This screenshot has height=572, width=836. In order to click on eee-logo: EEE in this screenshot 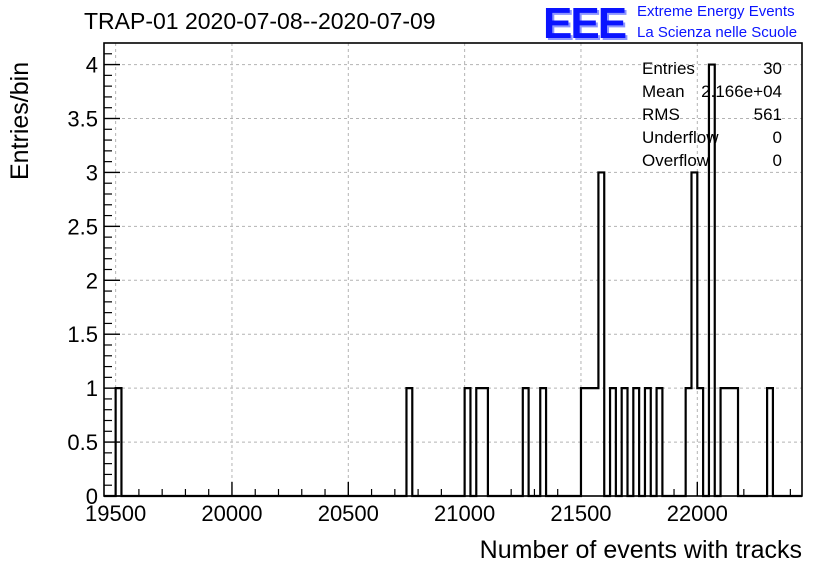, I will do `click(585, 24)`.